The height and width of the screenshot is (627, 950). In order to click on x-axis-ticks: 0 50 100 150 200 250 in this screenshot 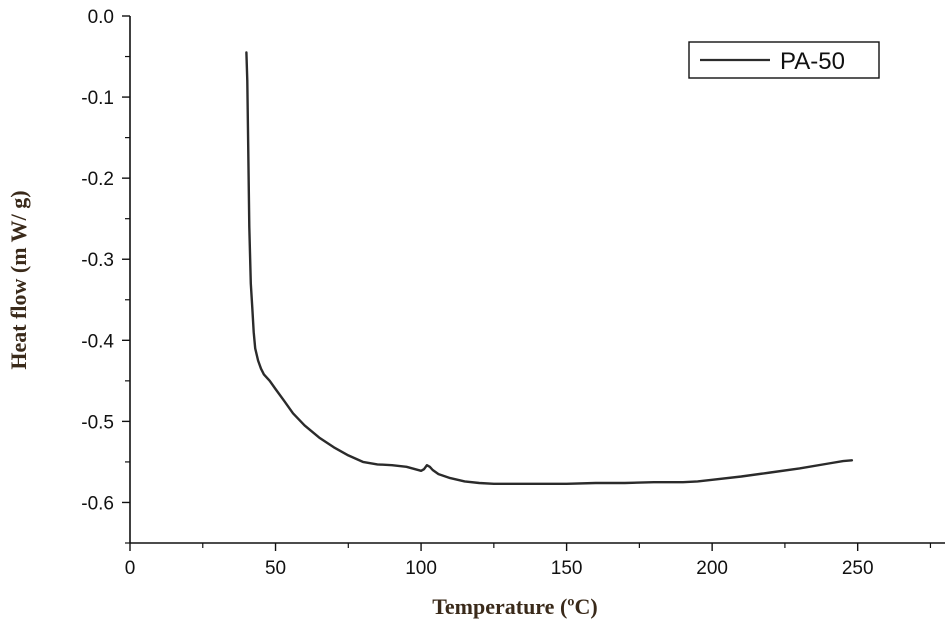, I will do `click(528, 561)`.